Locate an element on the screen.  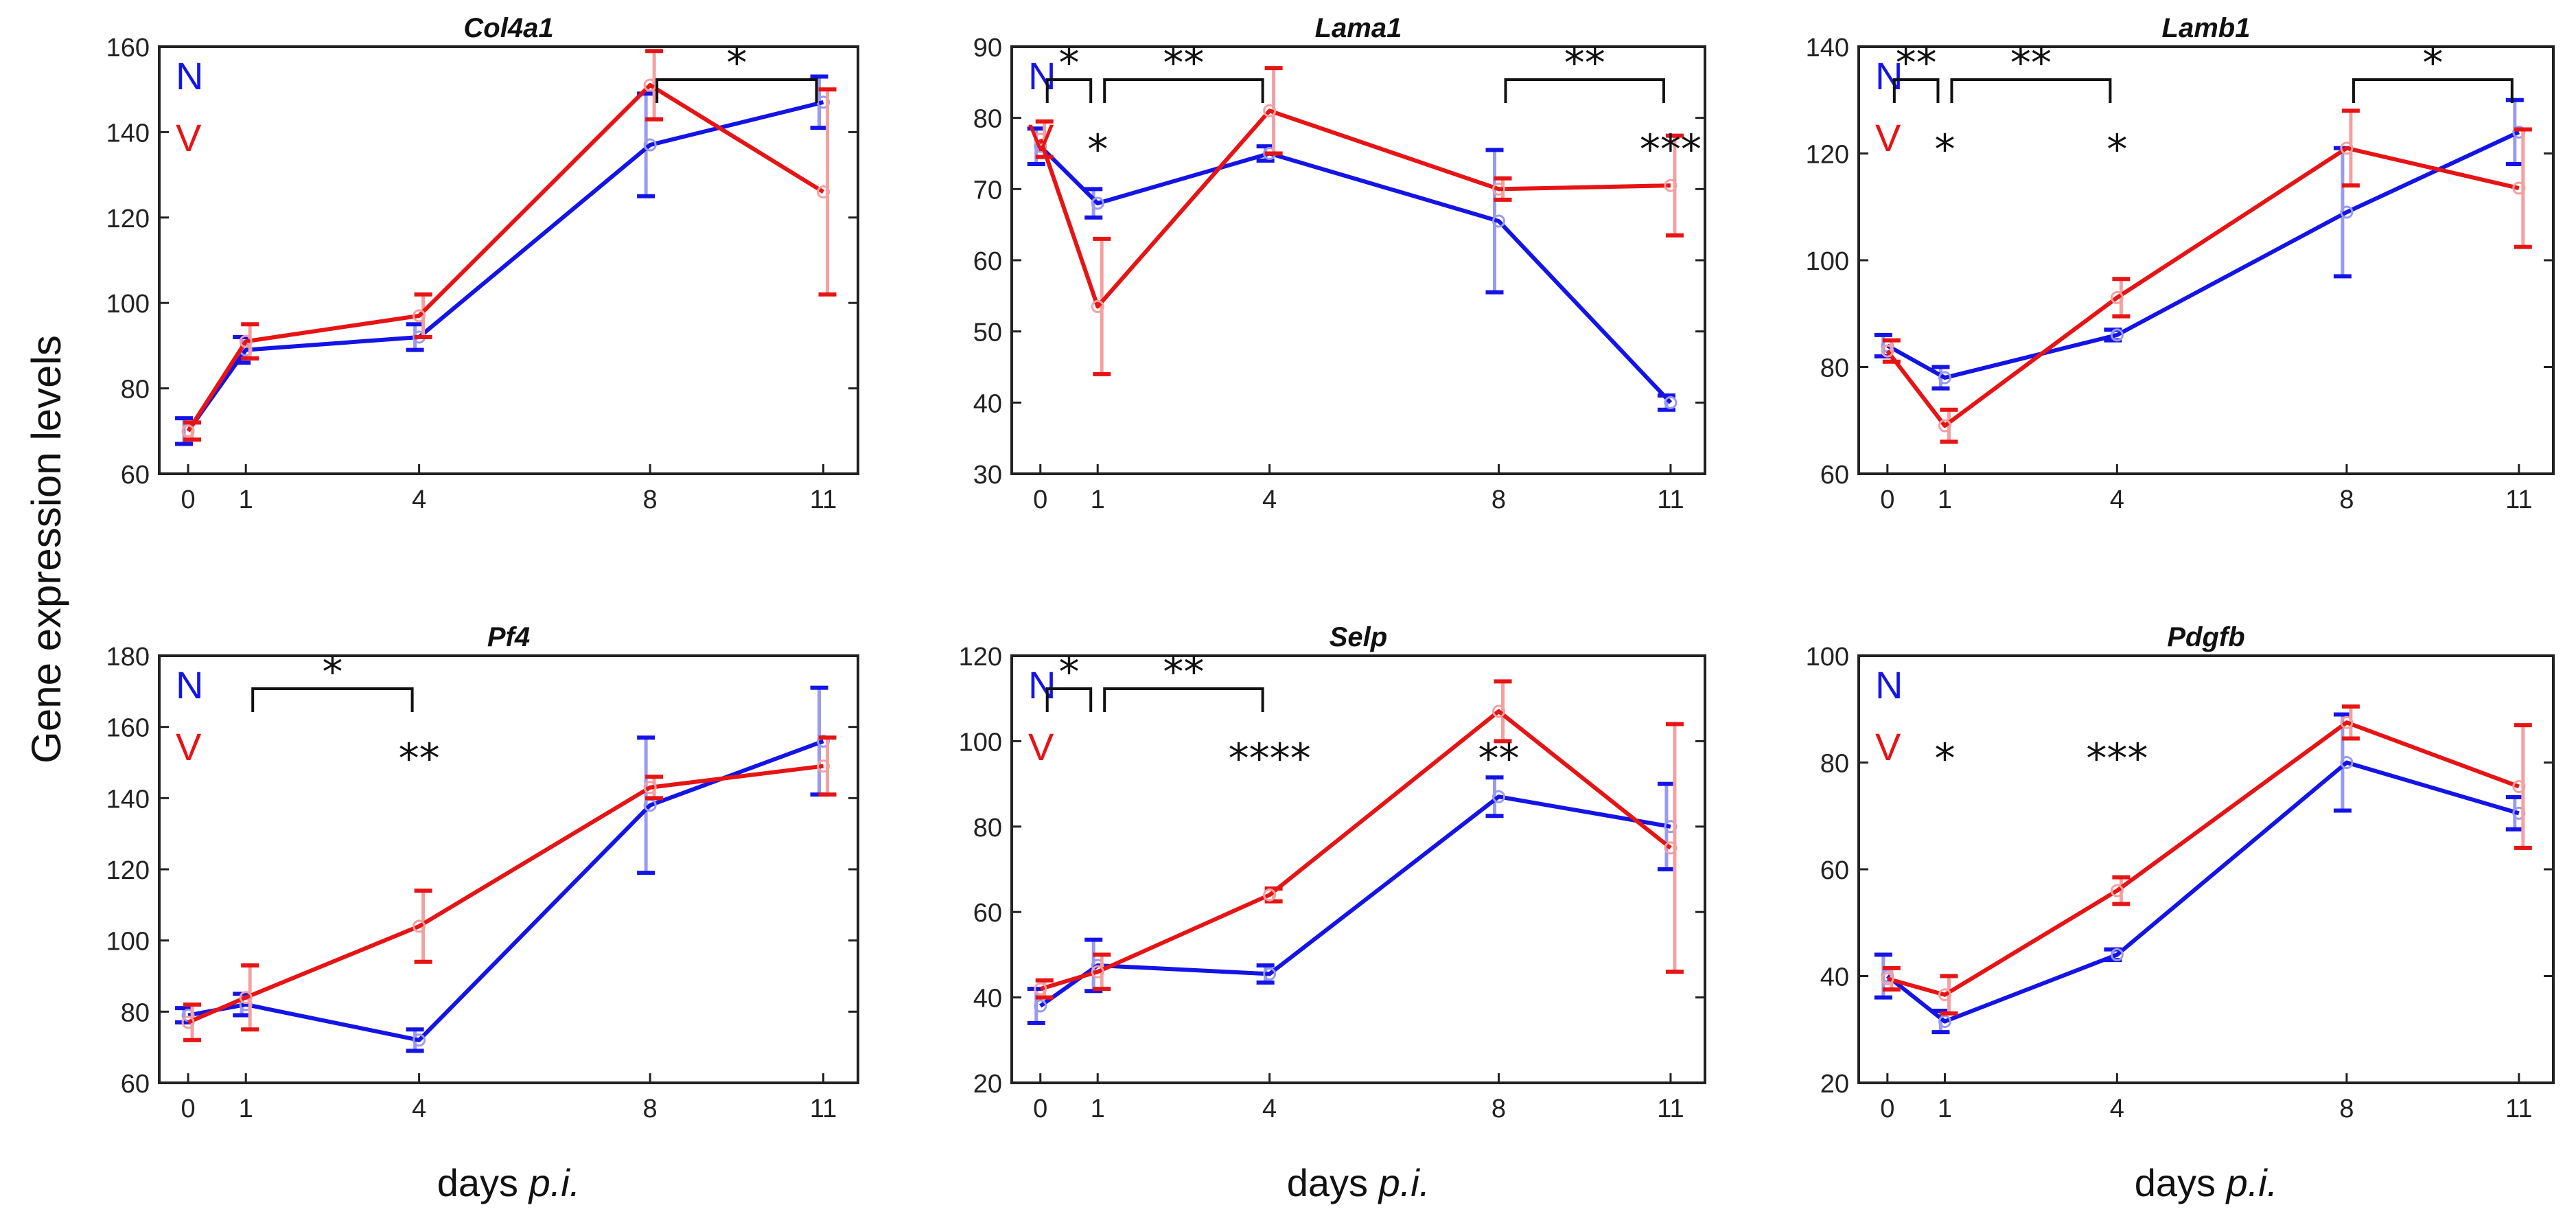
y-tick-label: 90 is located at coordinates (987, 48).